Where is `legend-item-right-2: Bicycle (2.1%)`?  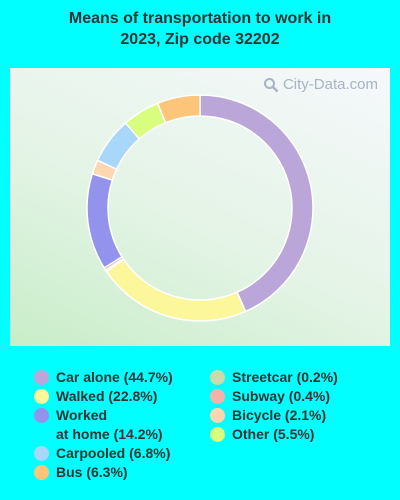 legend-item-right-2: Bicycle (2.1%) is located at coordinates (268, 415).